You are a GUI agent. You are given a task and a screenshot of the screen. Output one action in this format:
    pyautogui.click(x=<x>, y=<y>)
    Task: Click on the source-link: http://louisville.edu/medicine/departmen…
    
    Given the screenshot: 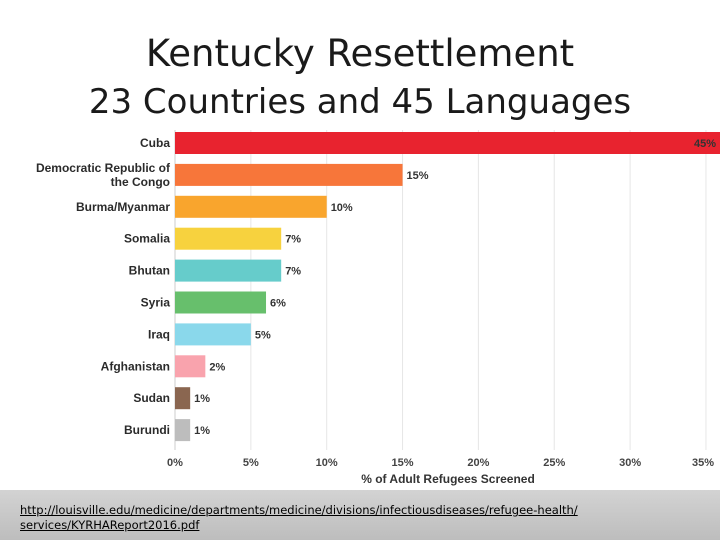 What is the action you would take?
    pyautogui.click(x=299, y=517)
    